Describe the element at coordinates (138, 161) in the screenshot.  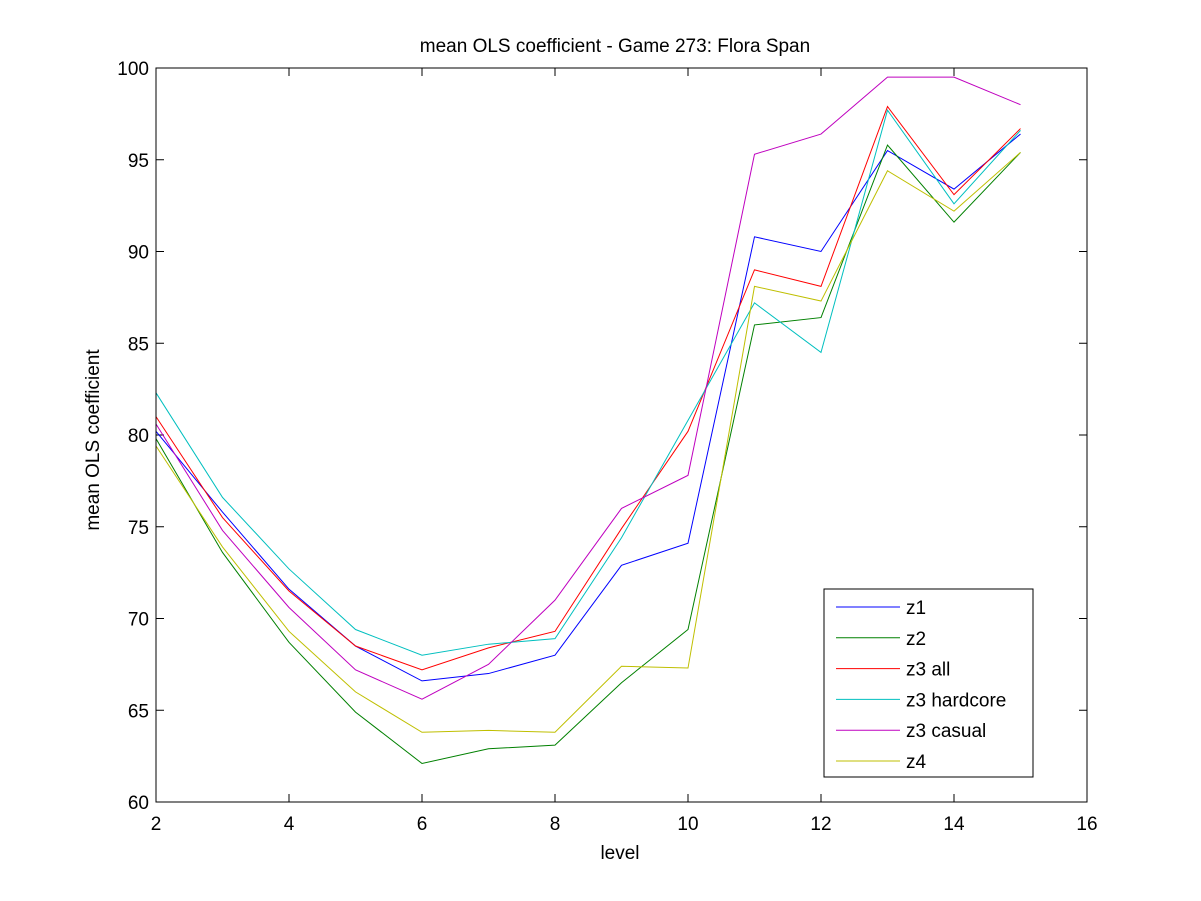
I see `y-tick-label: 95` at that location.